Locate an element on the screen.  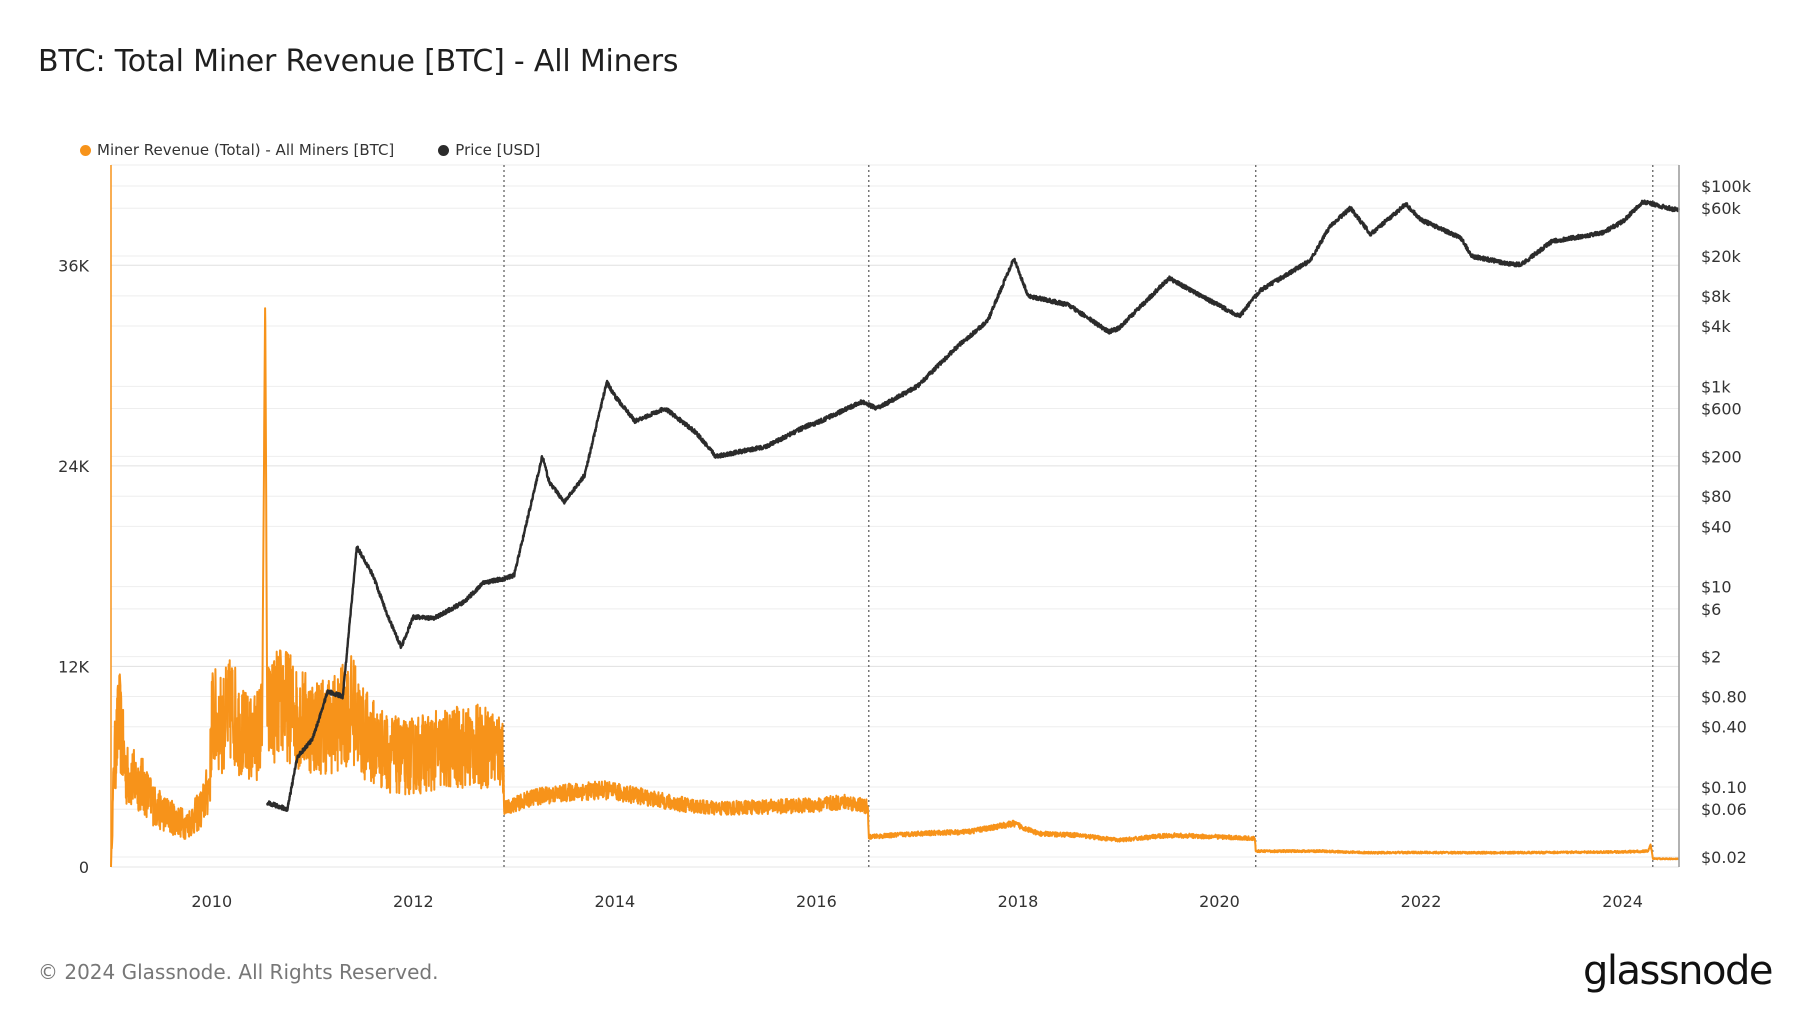
glassnode-logo: glassnode is located at coordinates (1678, 971).